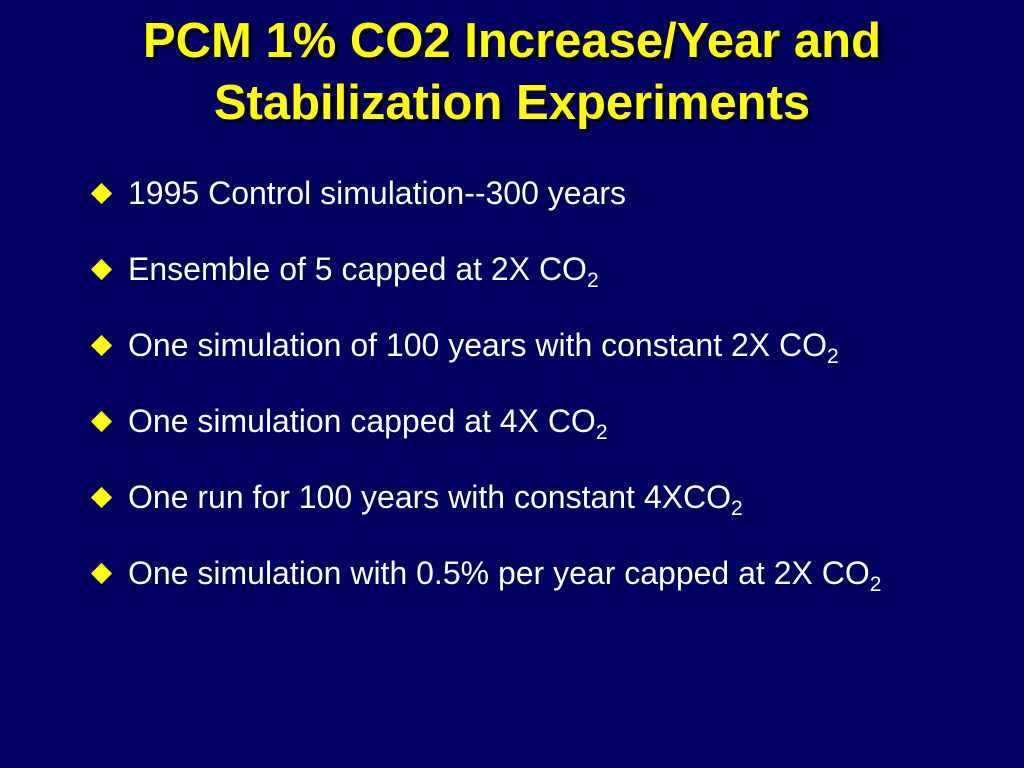 The image size is (1024, 768). Describe the element at coordinates (512, 103) in the screenshot. I see `slide-title-line-2: Stabilization Experiments` at that location.